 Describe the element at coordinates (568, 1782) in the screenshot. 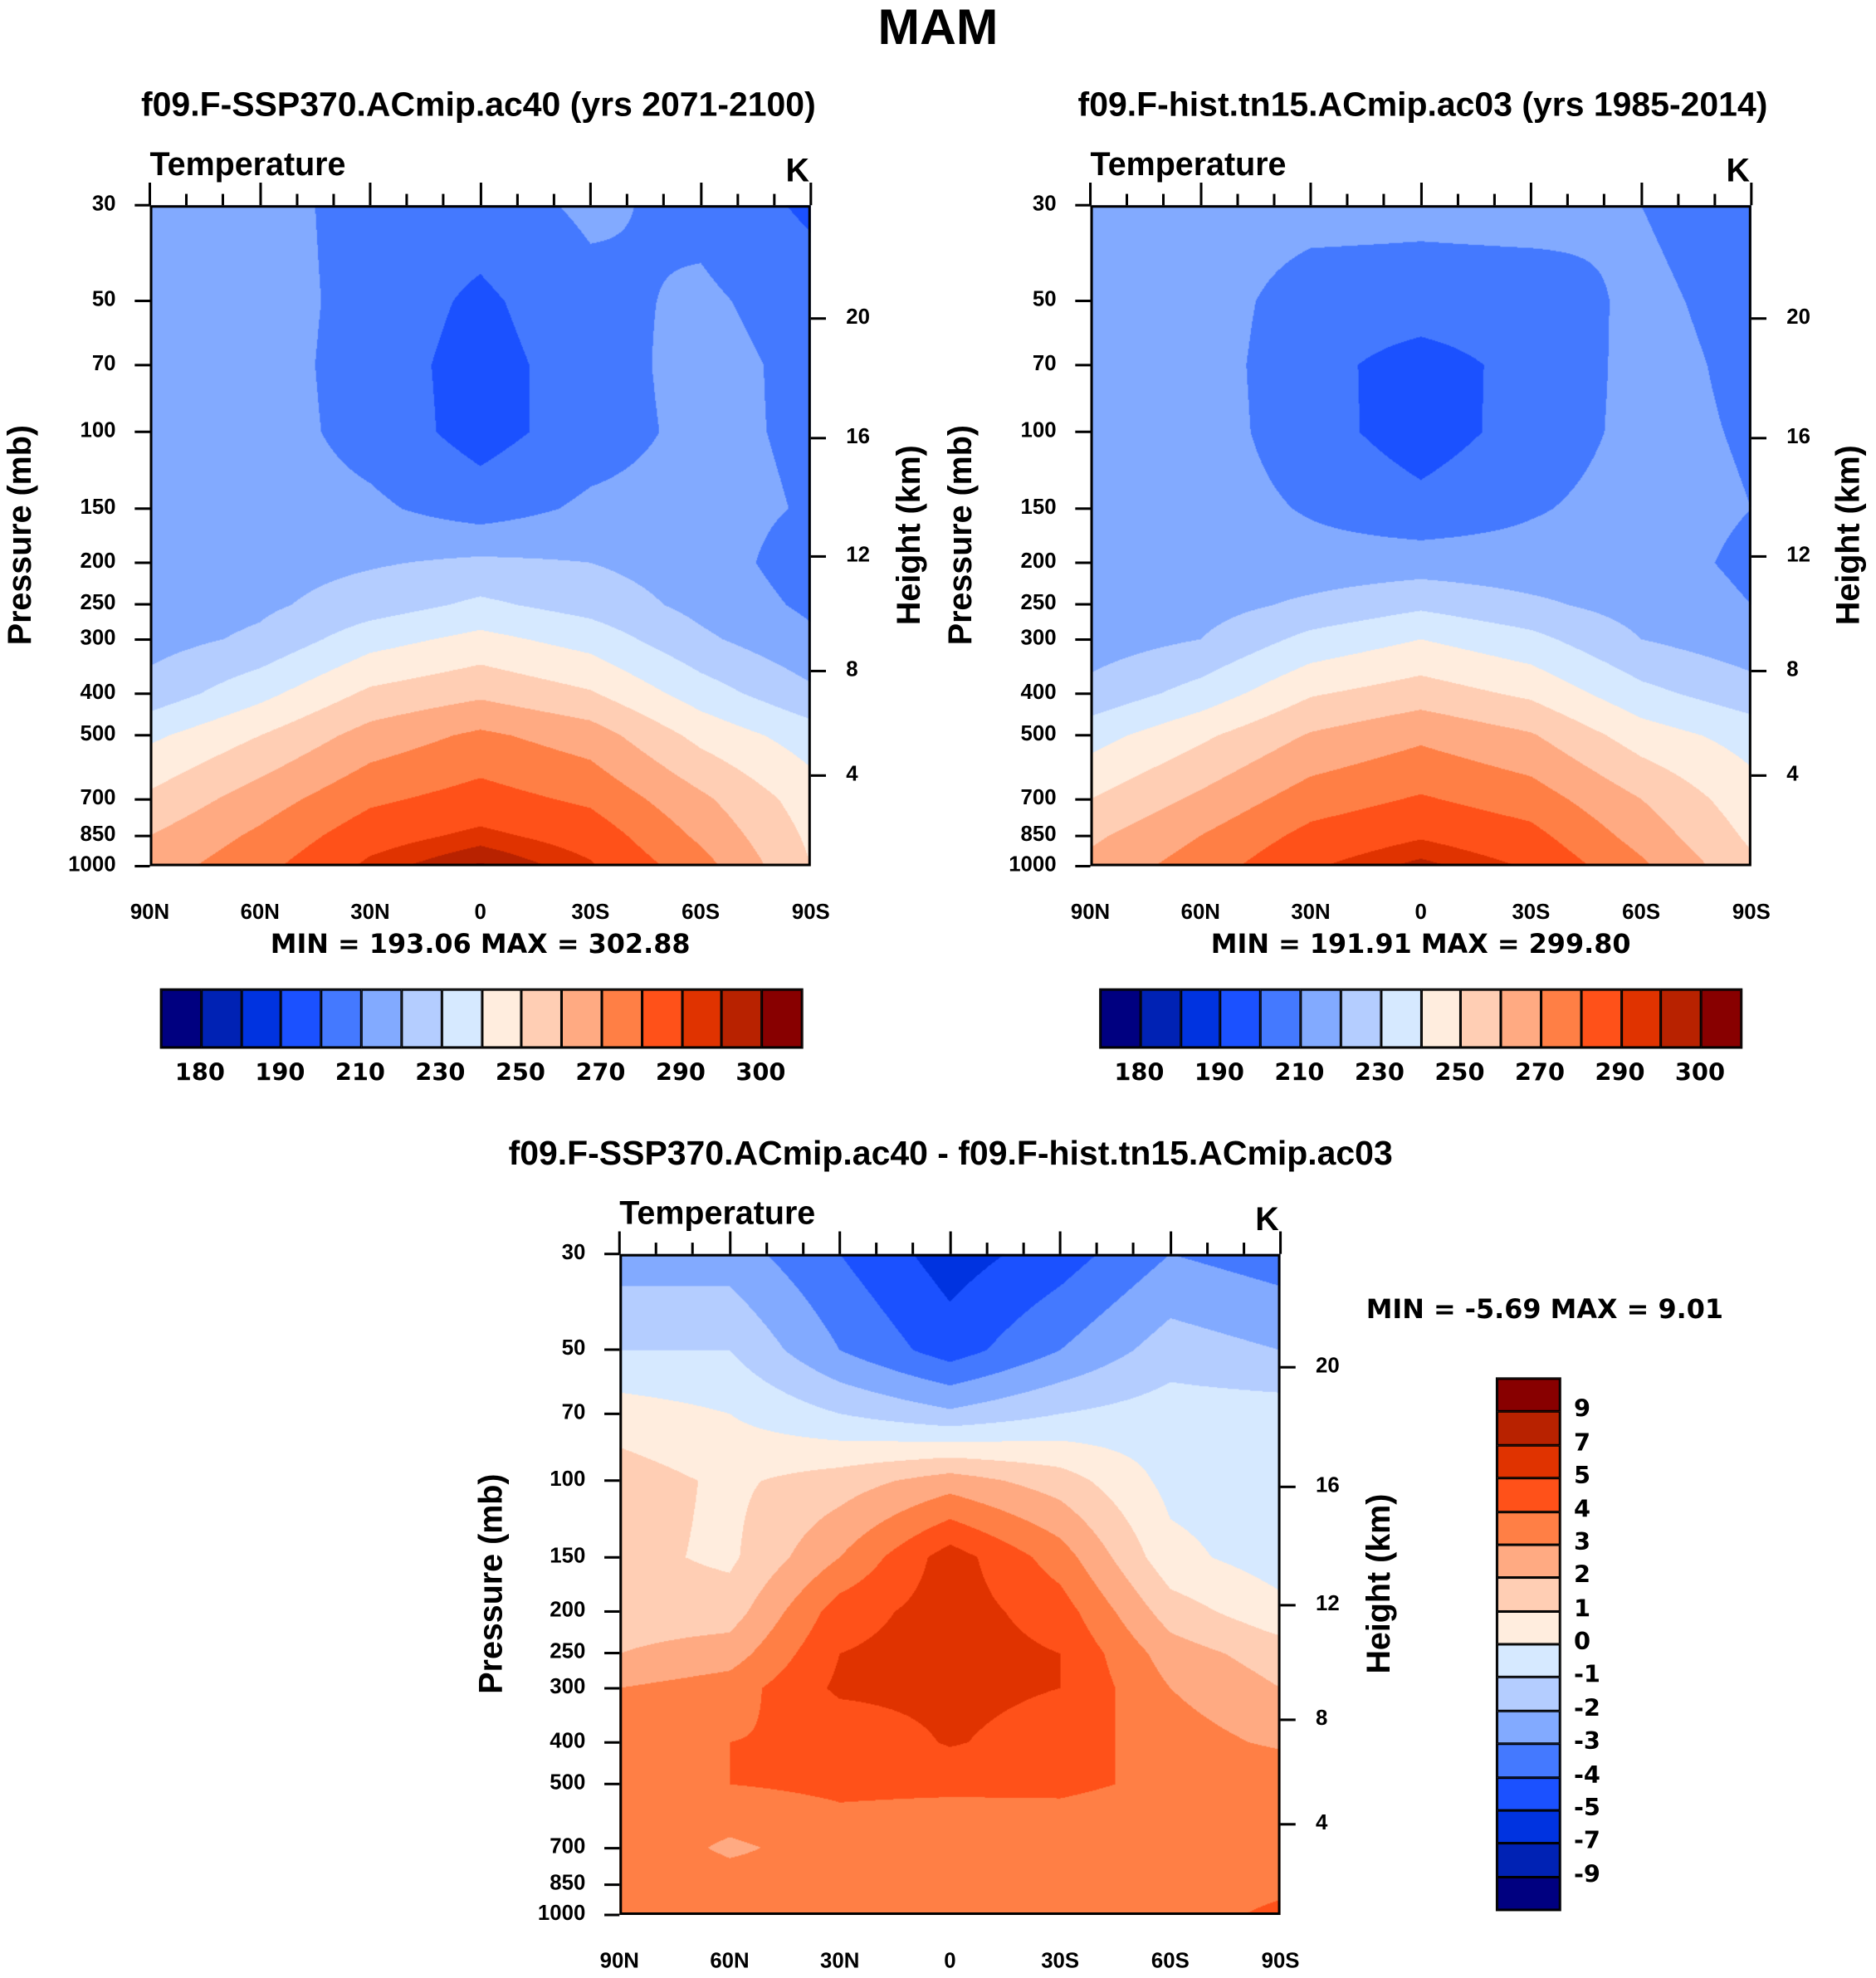

I see `y-tick-label: 500` at that location.